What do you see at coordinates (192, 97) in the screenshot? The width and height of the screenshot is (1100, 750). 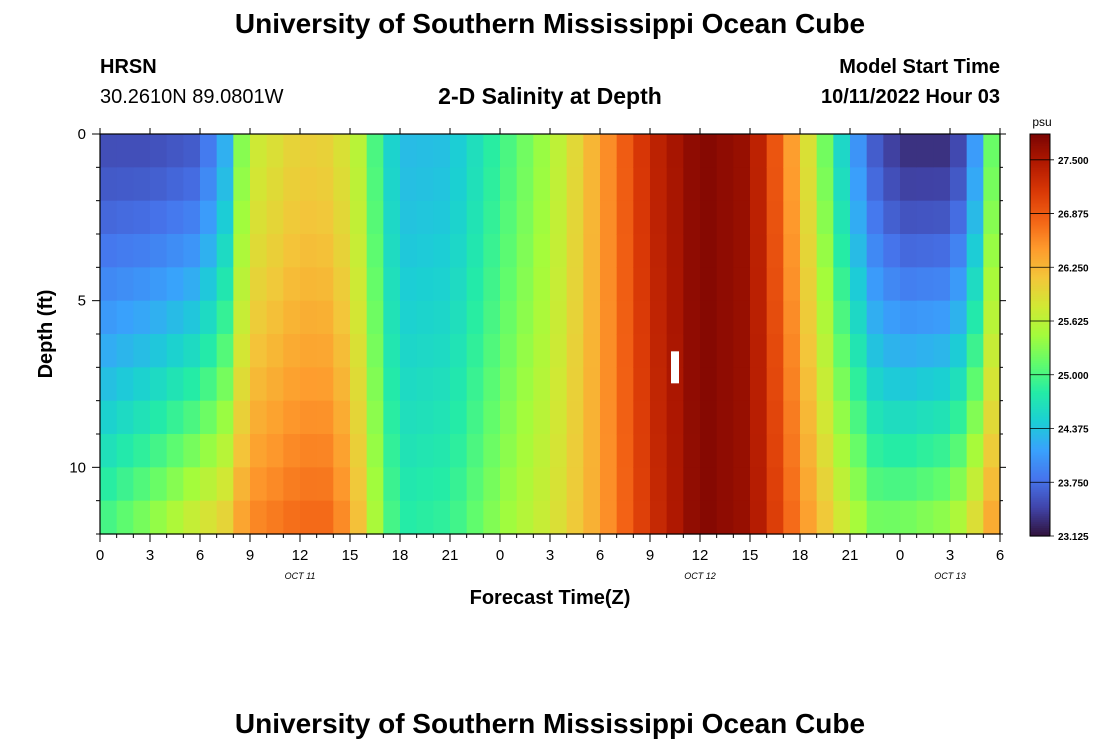 I see `station-coordinates: 30.2610N 89.0801W` at bounding box center [192, 97].